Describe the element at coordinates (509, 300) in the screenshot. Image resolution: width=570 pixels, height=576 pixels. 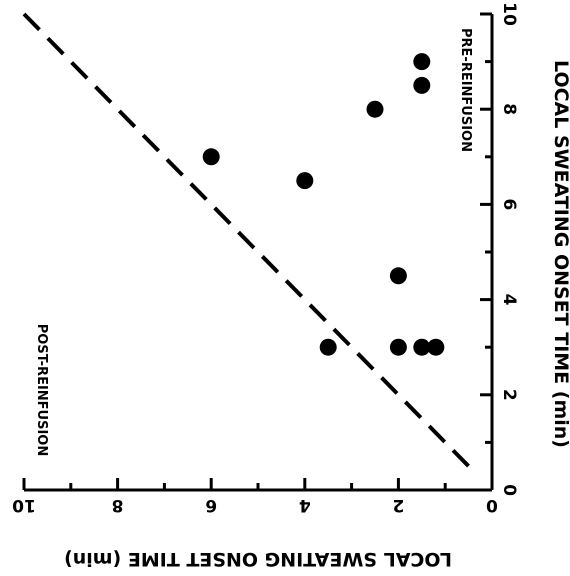
I see `y-tick-label: 4` at that location.